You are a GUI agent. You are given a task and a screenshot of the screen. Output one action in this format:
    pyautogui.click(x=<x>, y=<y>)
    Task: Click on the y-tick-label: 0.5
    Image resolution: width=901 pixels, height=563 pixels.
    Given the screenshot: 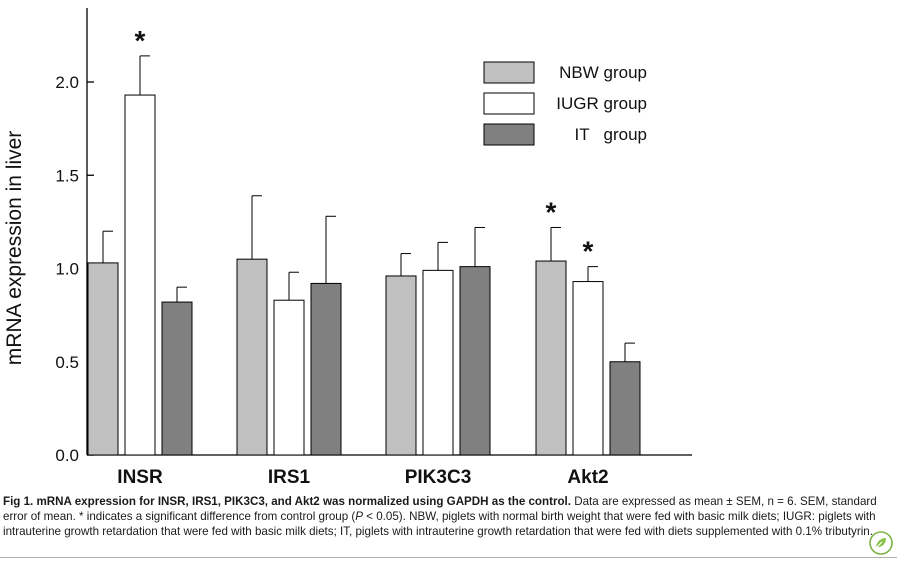 What is the action you would take?
    pyautogui.click(x=67, y=362)
    